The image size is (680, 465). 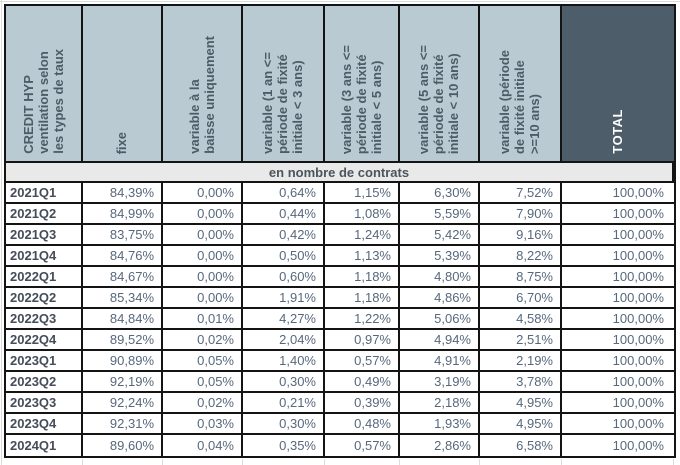 I want to click on value-cell: 2,51%, so click(x=521, y=340).